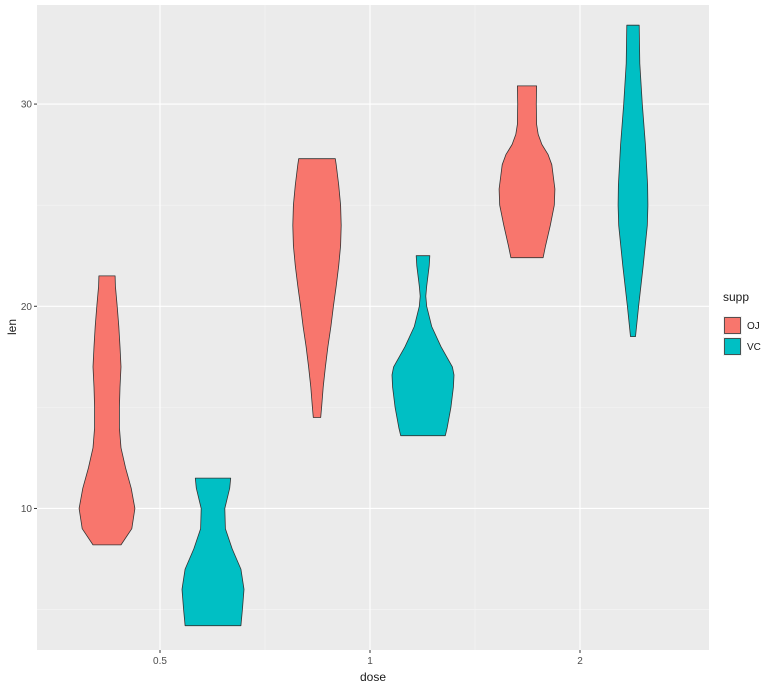 The height and width of the screenshot is (689, 773). Describe the element at coordinates (12, 327) in the screenshot. I see `y-axis-title: len` at that location.